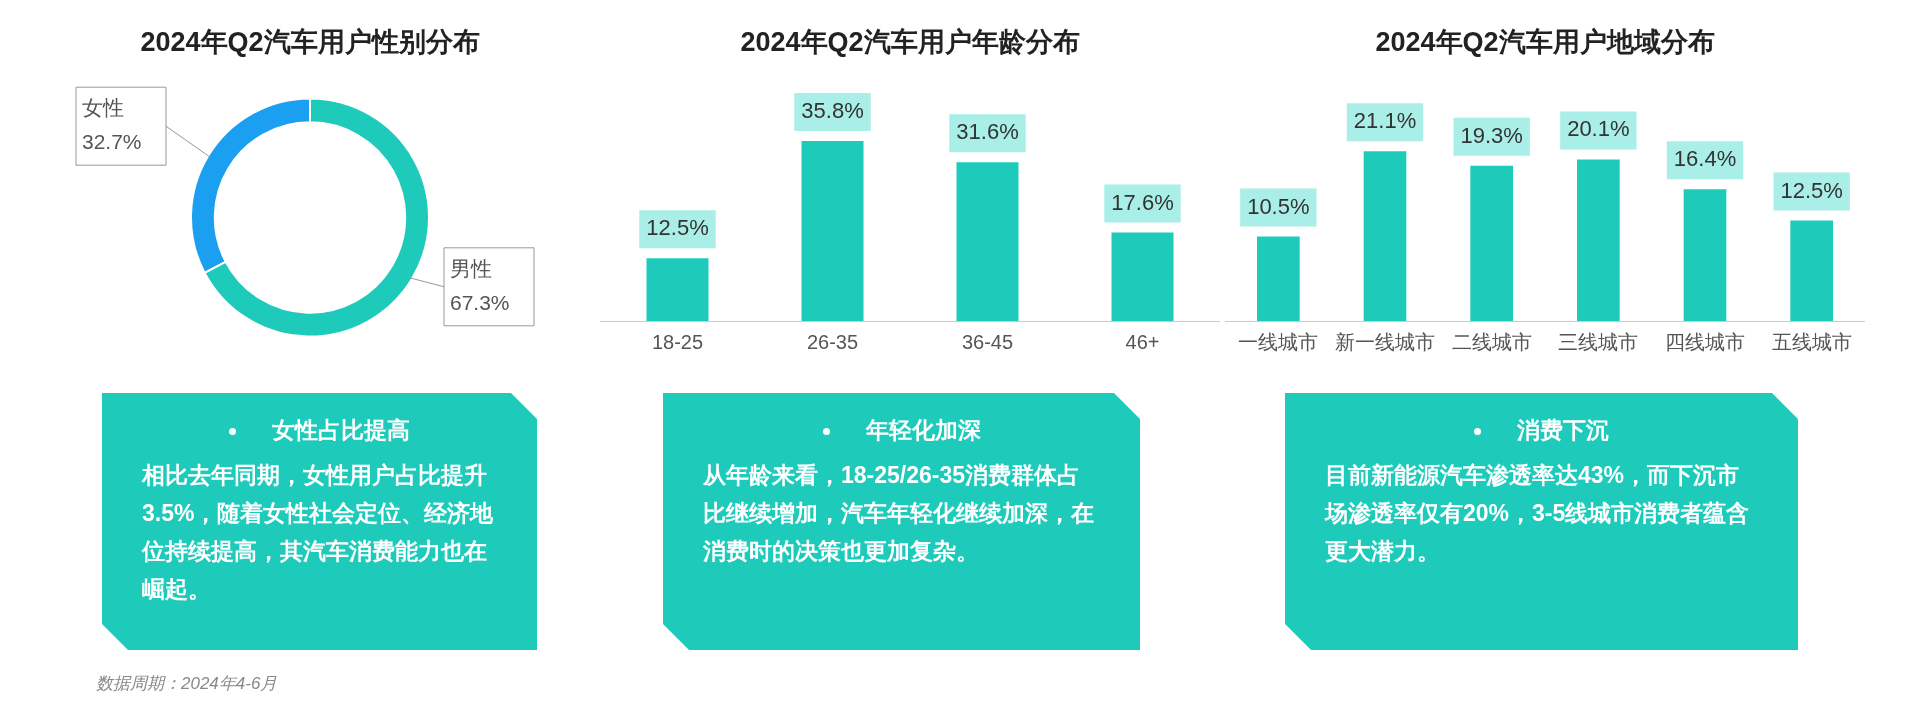 The image size is (1920, 709). I want to click on slice-label: 女性, so click(103, 107).